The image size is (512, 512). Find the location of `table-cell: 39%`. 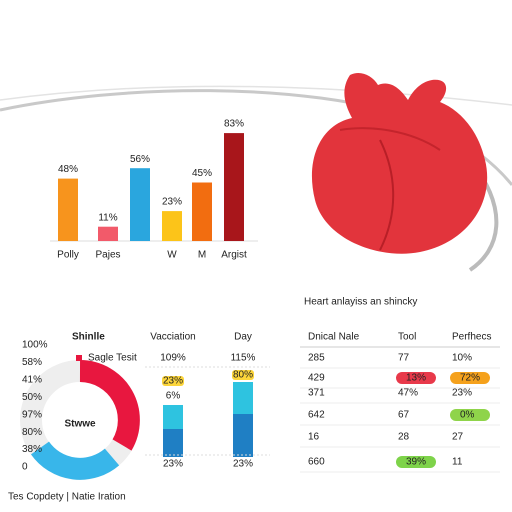

table-cell: 39% is located at coordinates (416, 462).